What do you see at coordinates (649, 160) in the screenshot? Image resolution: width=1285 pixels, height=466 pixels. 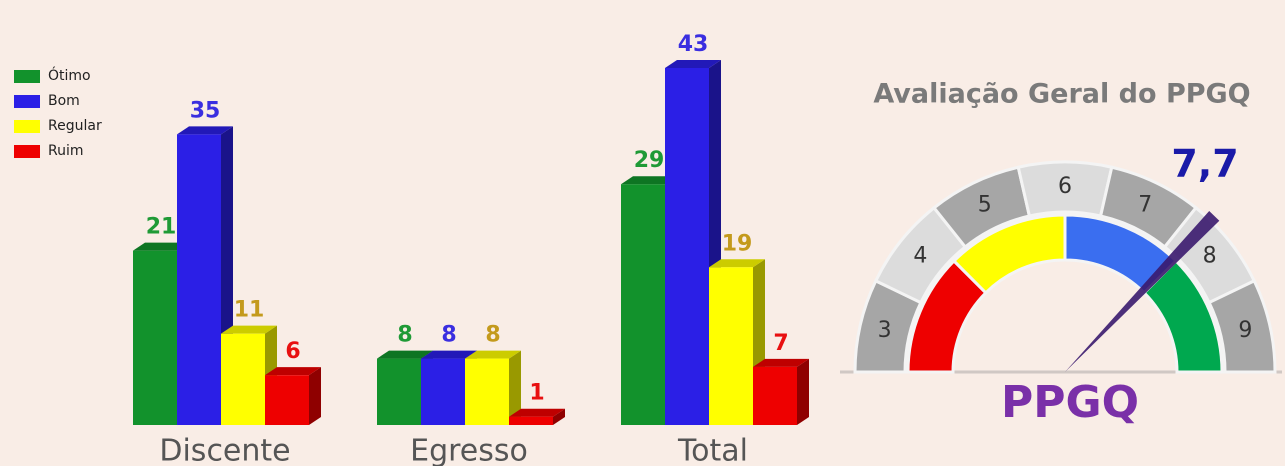 I see `data-label: 29` at bounding box center [649, 160].